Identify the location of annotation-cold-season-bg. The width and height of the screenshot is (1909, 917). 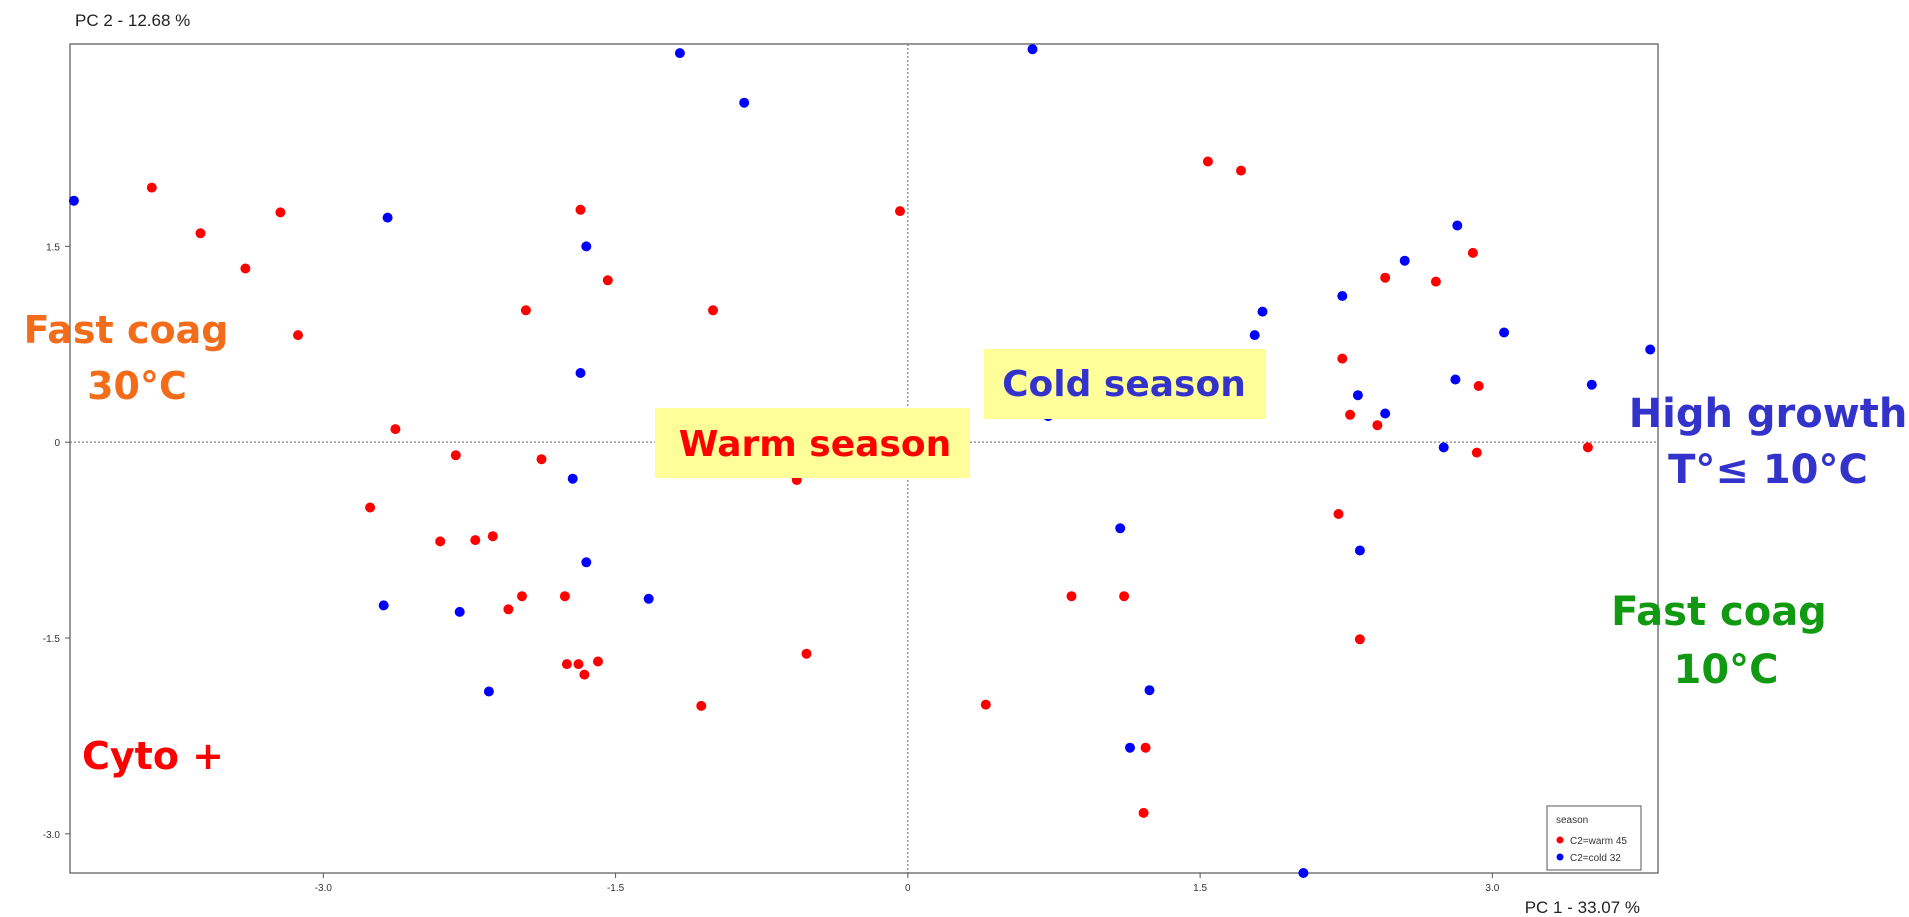
(1125, 384).